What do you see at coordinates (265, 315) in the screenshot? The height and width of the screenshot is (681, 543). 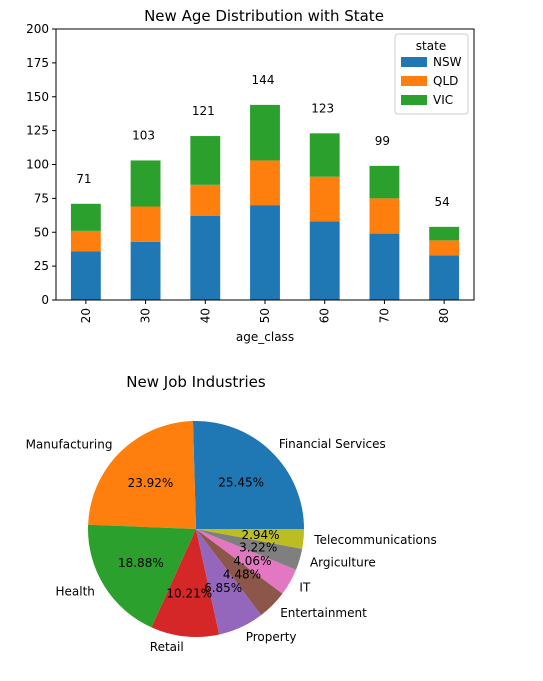 I see `x-tick-label: 50` at bounding box center [265, 315].